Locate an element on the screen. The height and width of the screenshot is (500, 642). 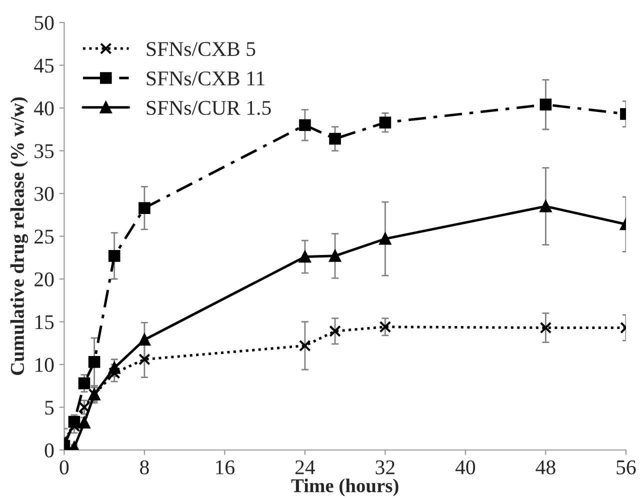
y-tick-label: 10 is located at coordinates (44, 365).